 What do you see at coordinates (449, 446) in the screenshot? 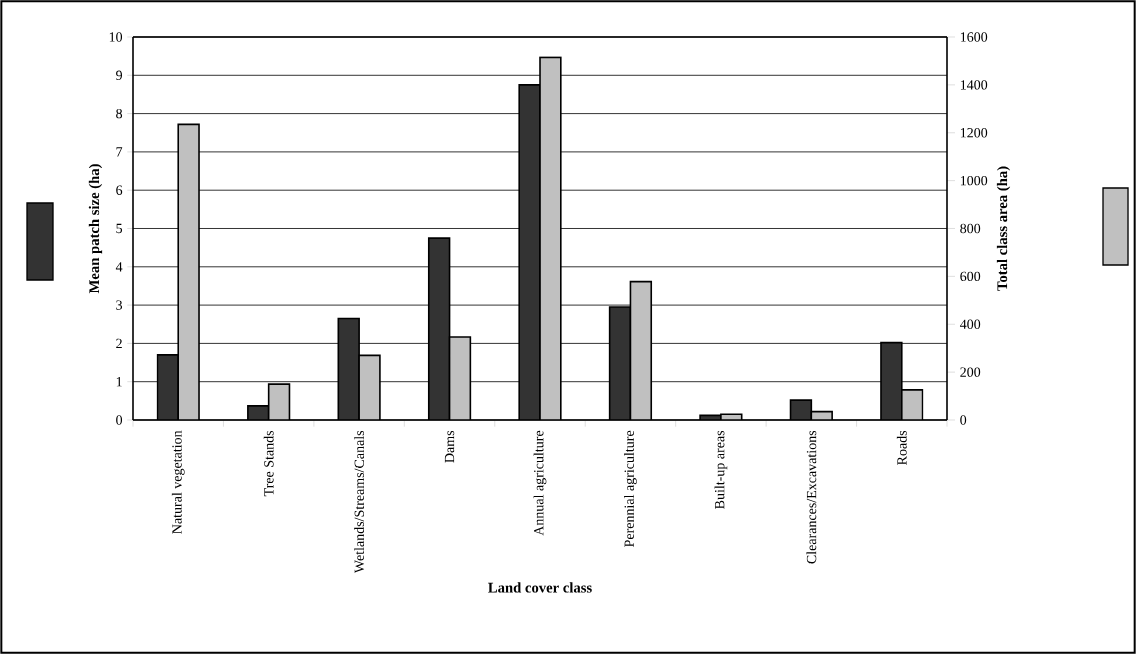
I see `x-tick-label: Dams` at bounding box center [449, 446].